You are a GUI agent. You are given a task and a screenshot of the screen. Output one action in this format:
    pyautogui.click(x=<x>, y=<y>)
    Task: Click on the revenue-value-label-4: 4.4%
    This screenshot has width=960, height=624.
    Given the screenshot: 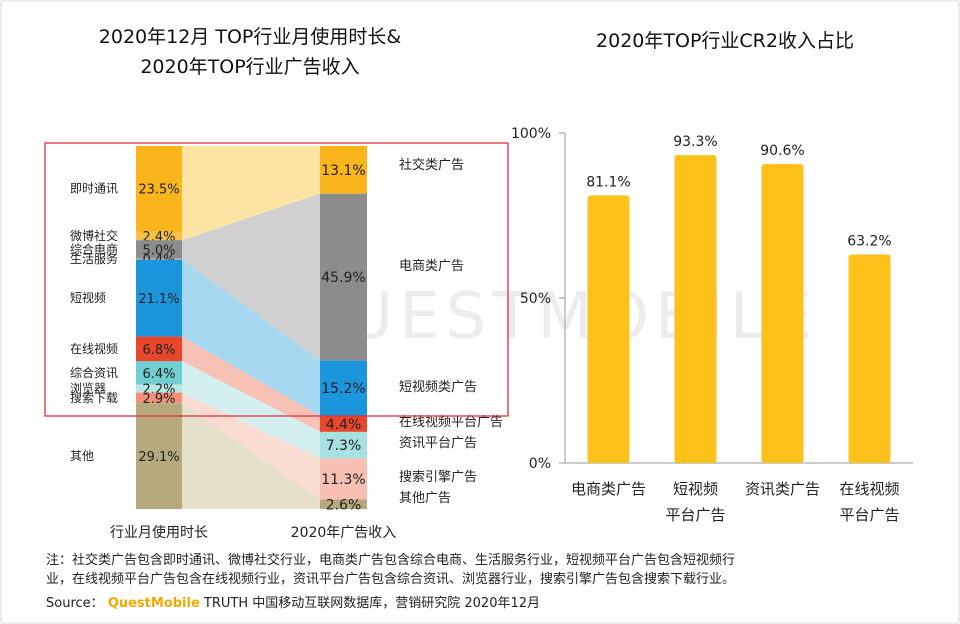 What is the action you would take?
    pyautogui.click(x=344, y=425)
    